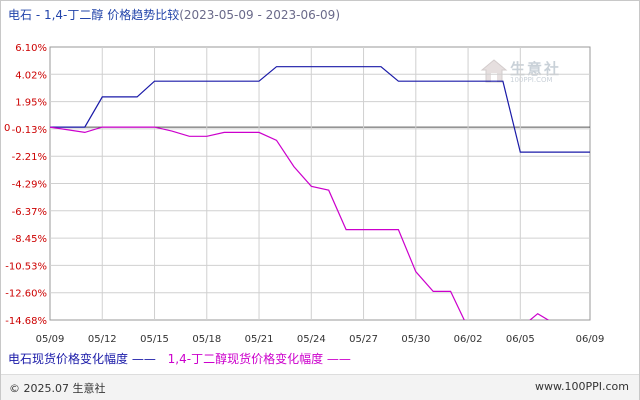 The height and width of the screenshot is (400, 640). Describe the element at coordinates (468, 339) in the screenshot. I see `x-tick-label: 06/02` at that location.